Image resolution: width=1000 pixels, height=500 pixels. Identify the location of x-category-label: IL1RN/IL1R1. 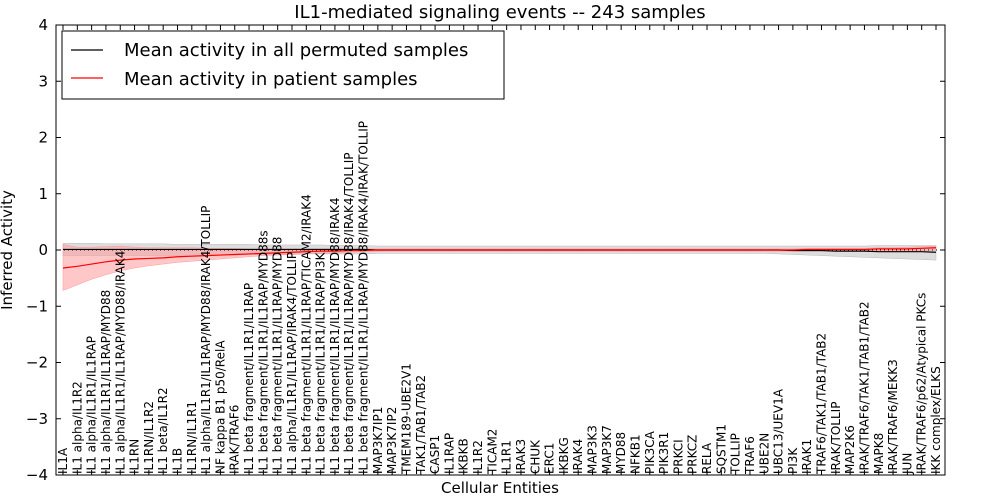
(192, 437).